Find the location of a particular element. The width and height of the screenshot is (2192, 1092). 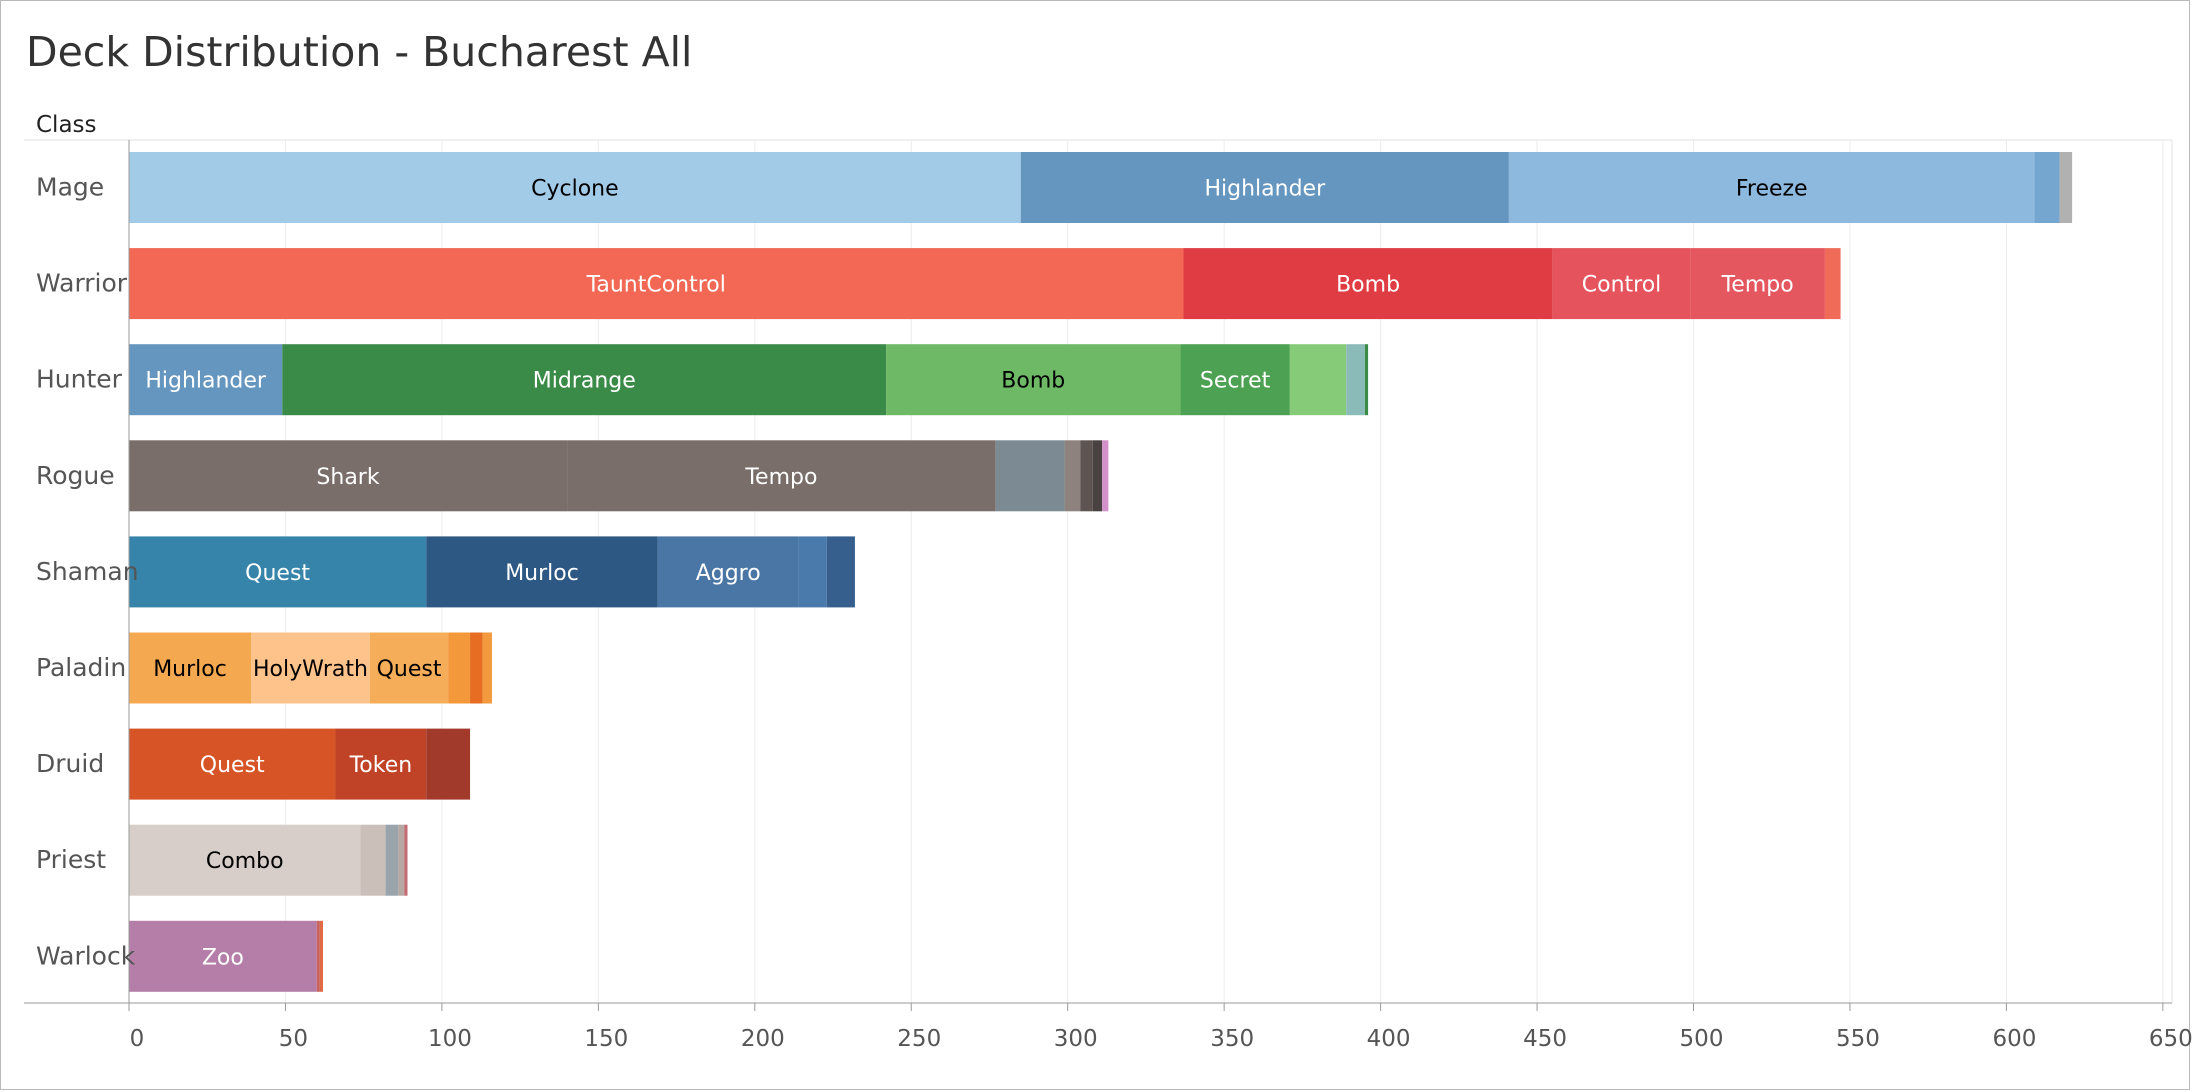

bar-row-mage: Cyclone Highlander Freeze is located at coordinates (1101, 187).